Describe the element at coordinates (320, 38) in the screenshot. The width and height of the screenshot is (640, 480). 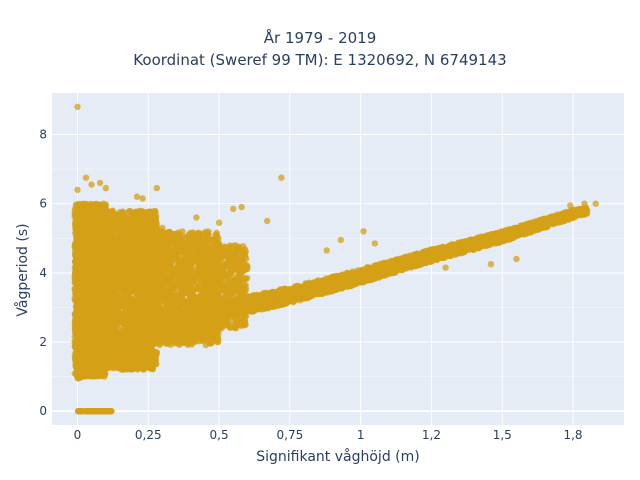
I see `chart-title-line-1: År 1979 - 2019` at that location.